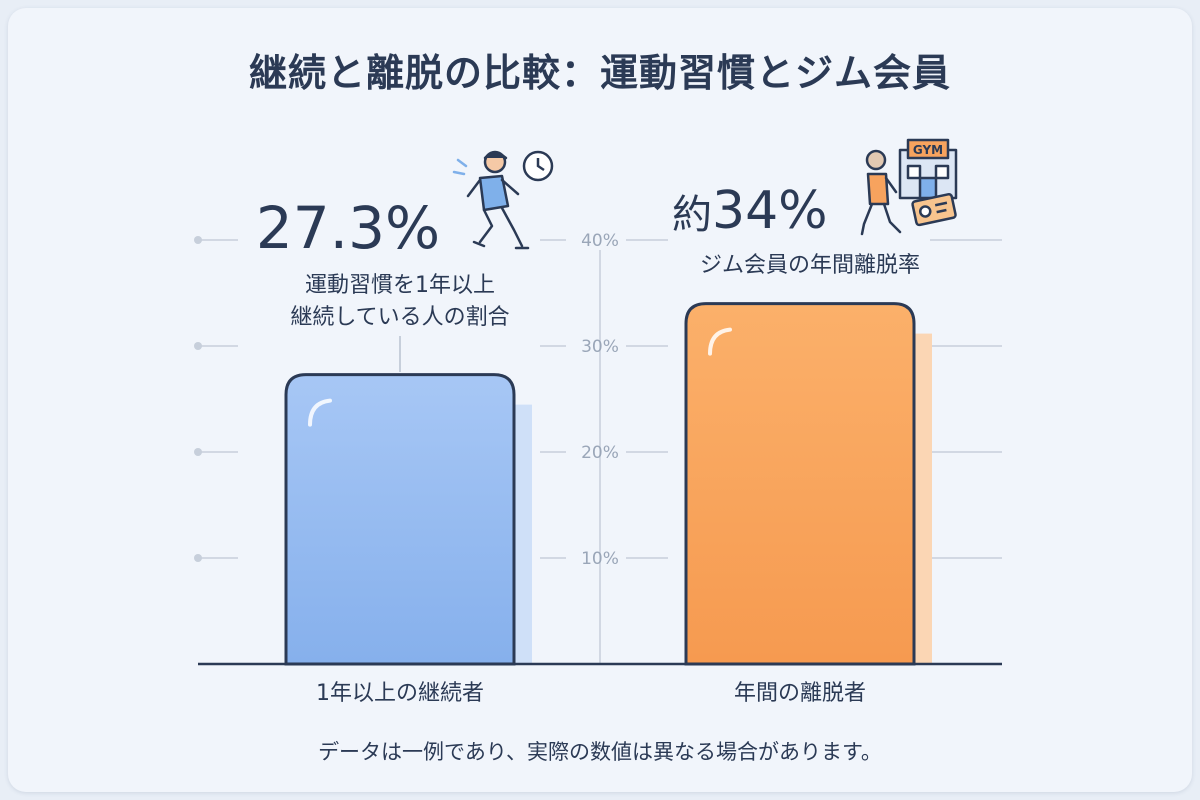  Describe the element at coordinates (600, 559) in the screenshot. I see `y-tick-label: 10%` at that location.